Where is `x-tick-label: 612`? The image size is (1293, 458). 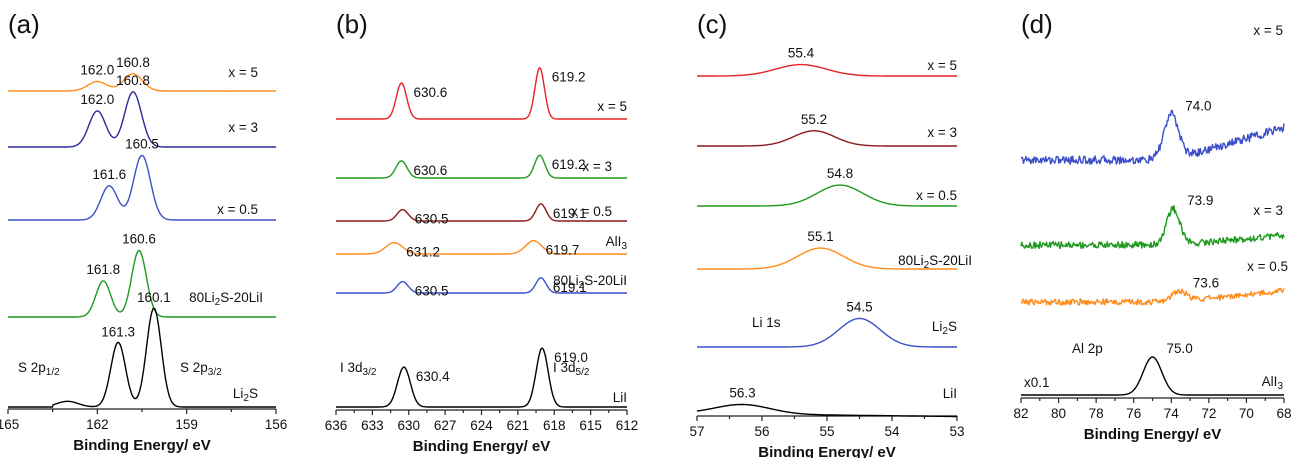
x-tick-label: 612 is located at coordinates (627, 425).